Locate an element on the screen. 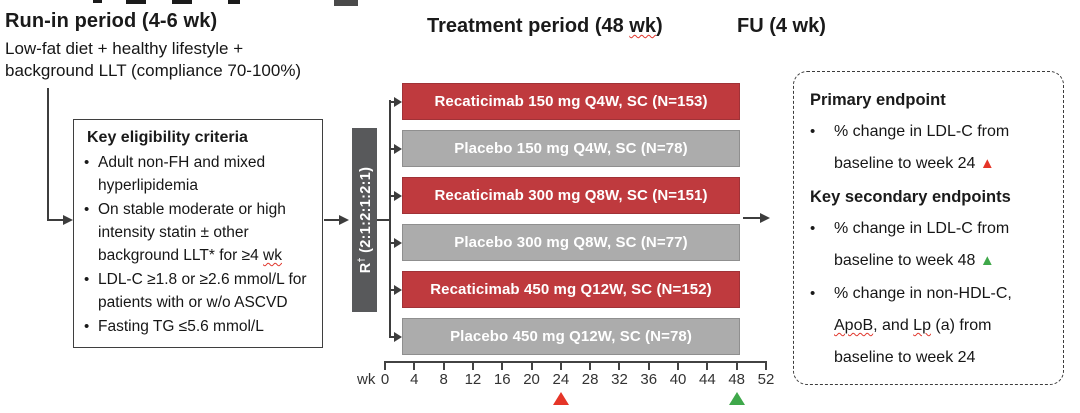  randomization-branch-line is located at coordinates (390, 219).